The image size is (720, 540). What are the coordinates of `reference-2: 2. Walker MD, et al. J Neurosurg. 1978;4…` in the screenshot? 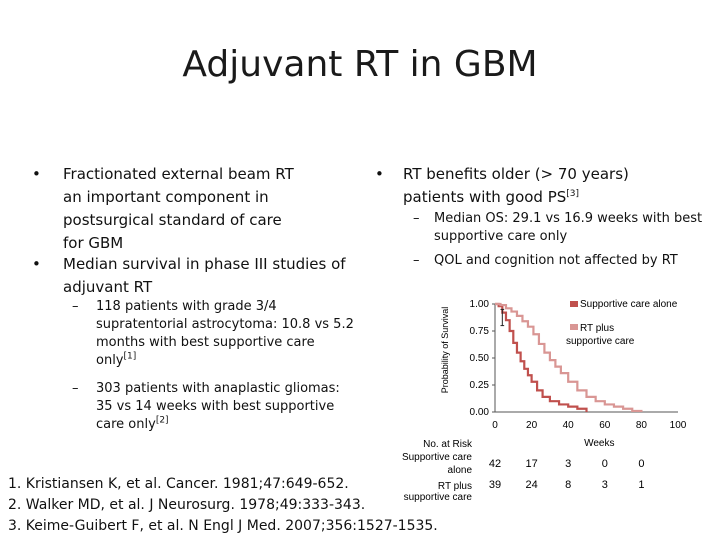 It's located at (187, 505).